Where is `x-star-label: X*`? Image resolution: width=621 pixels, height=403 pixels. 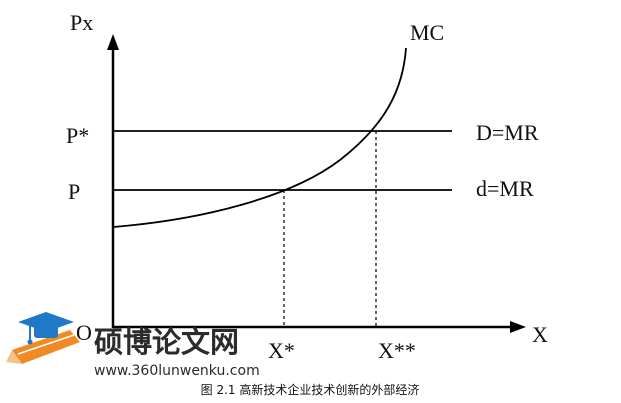 x-star-label: X* is located at coordinates (281, 350).